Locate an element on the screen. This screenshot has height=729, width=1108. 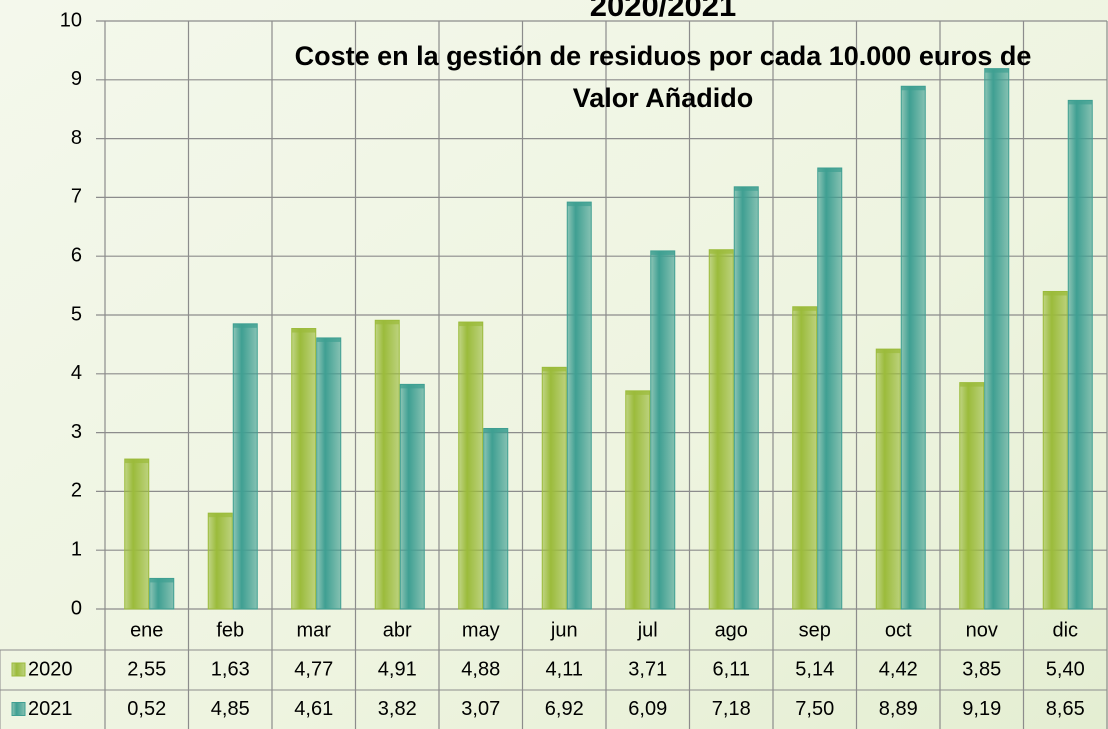
value-label: 9,19 is located at coordinates (981, 709).